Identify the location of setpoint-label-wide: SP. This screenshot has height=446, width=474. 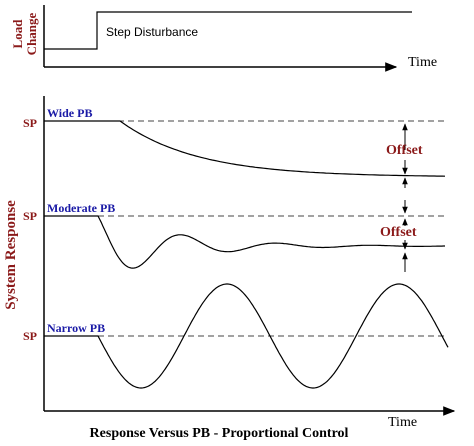
(30, 123).